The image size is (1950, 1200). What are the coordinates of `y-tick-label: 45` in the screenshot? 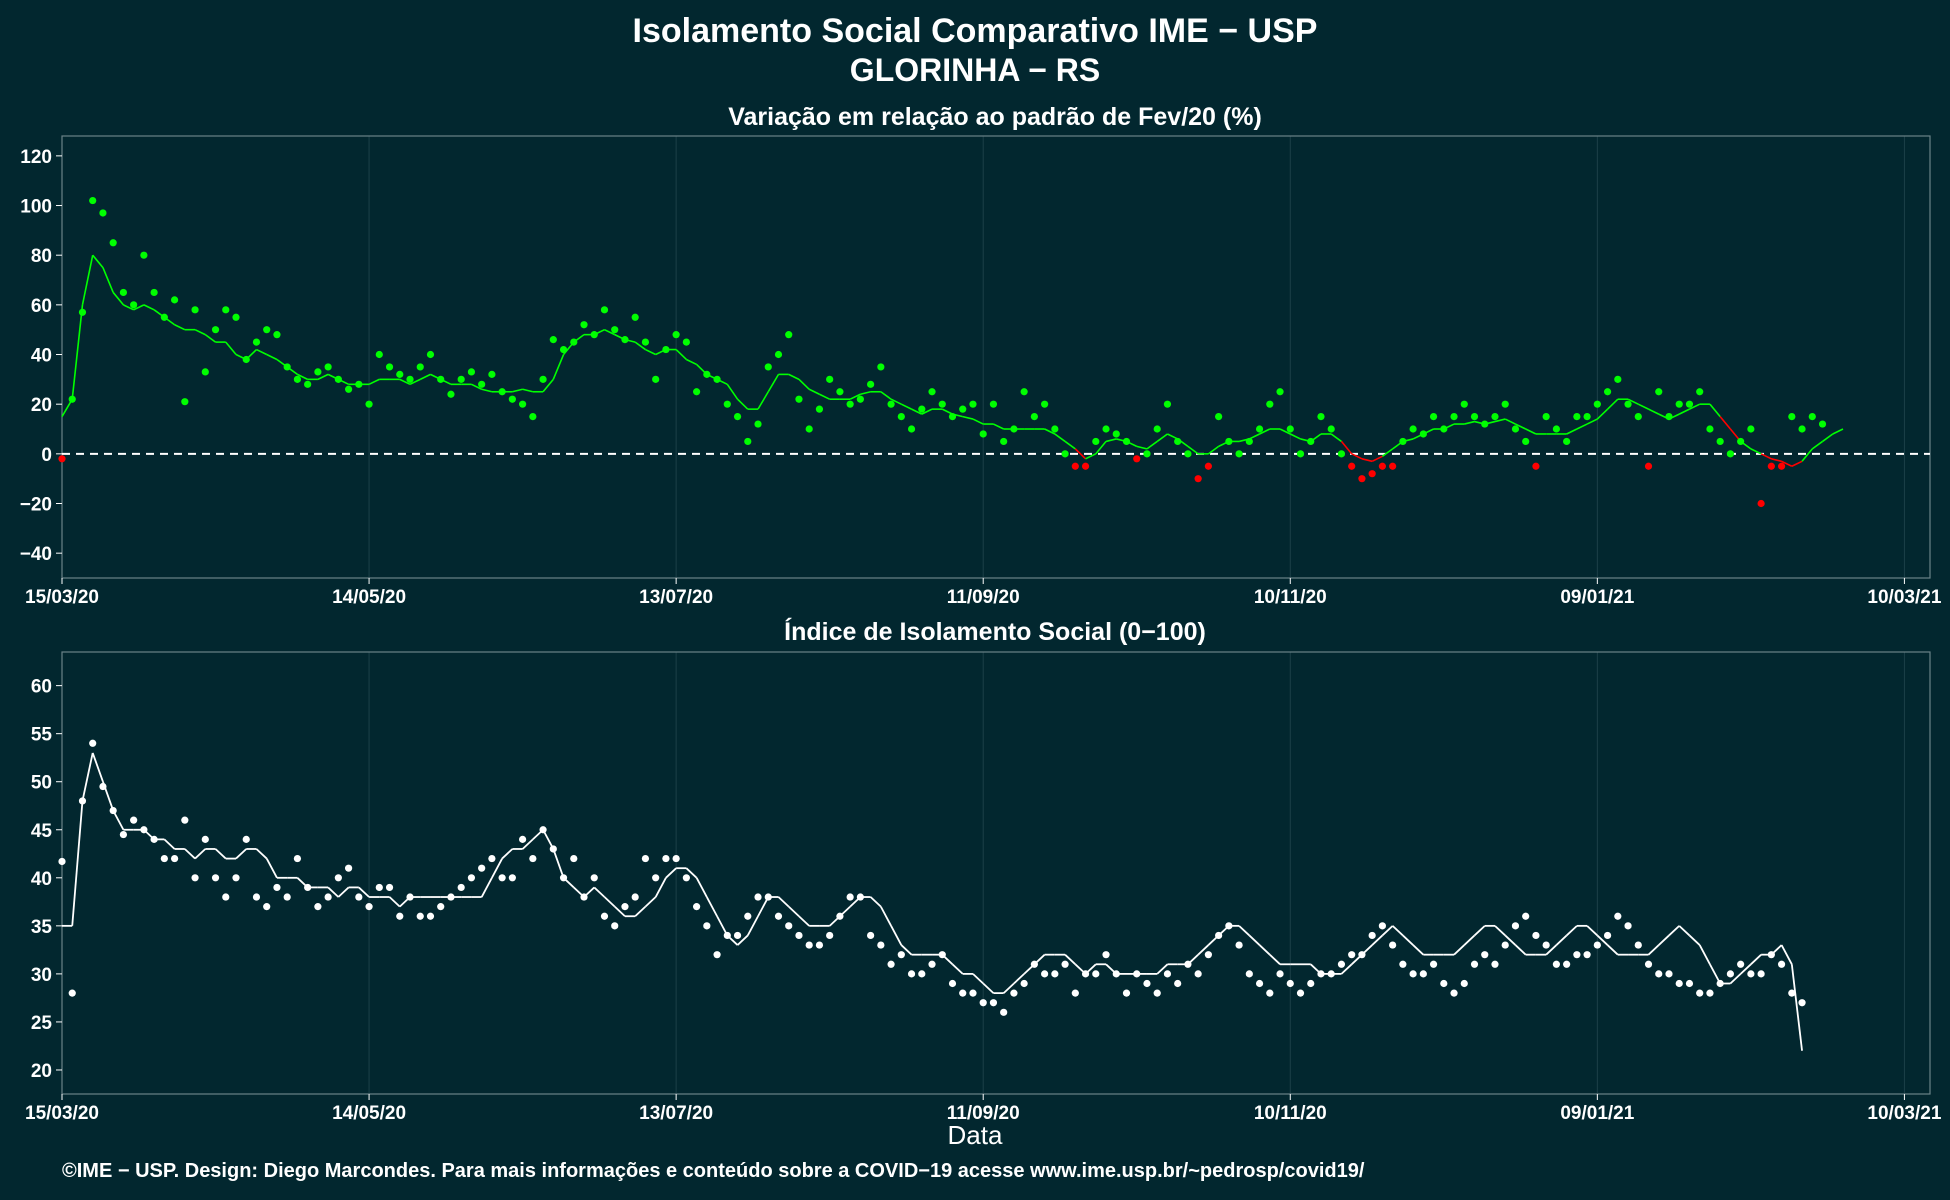 It's located at (42, 831).